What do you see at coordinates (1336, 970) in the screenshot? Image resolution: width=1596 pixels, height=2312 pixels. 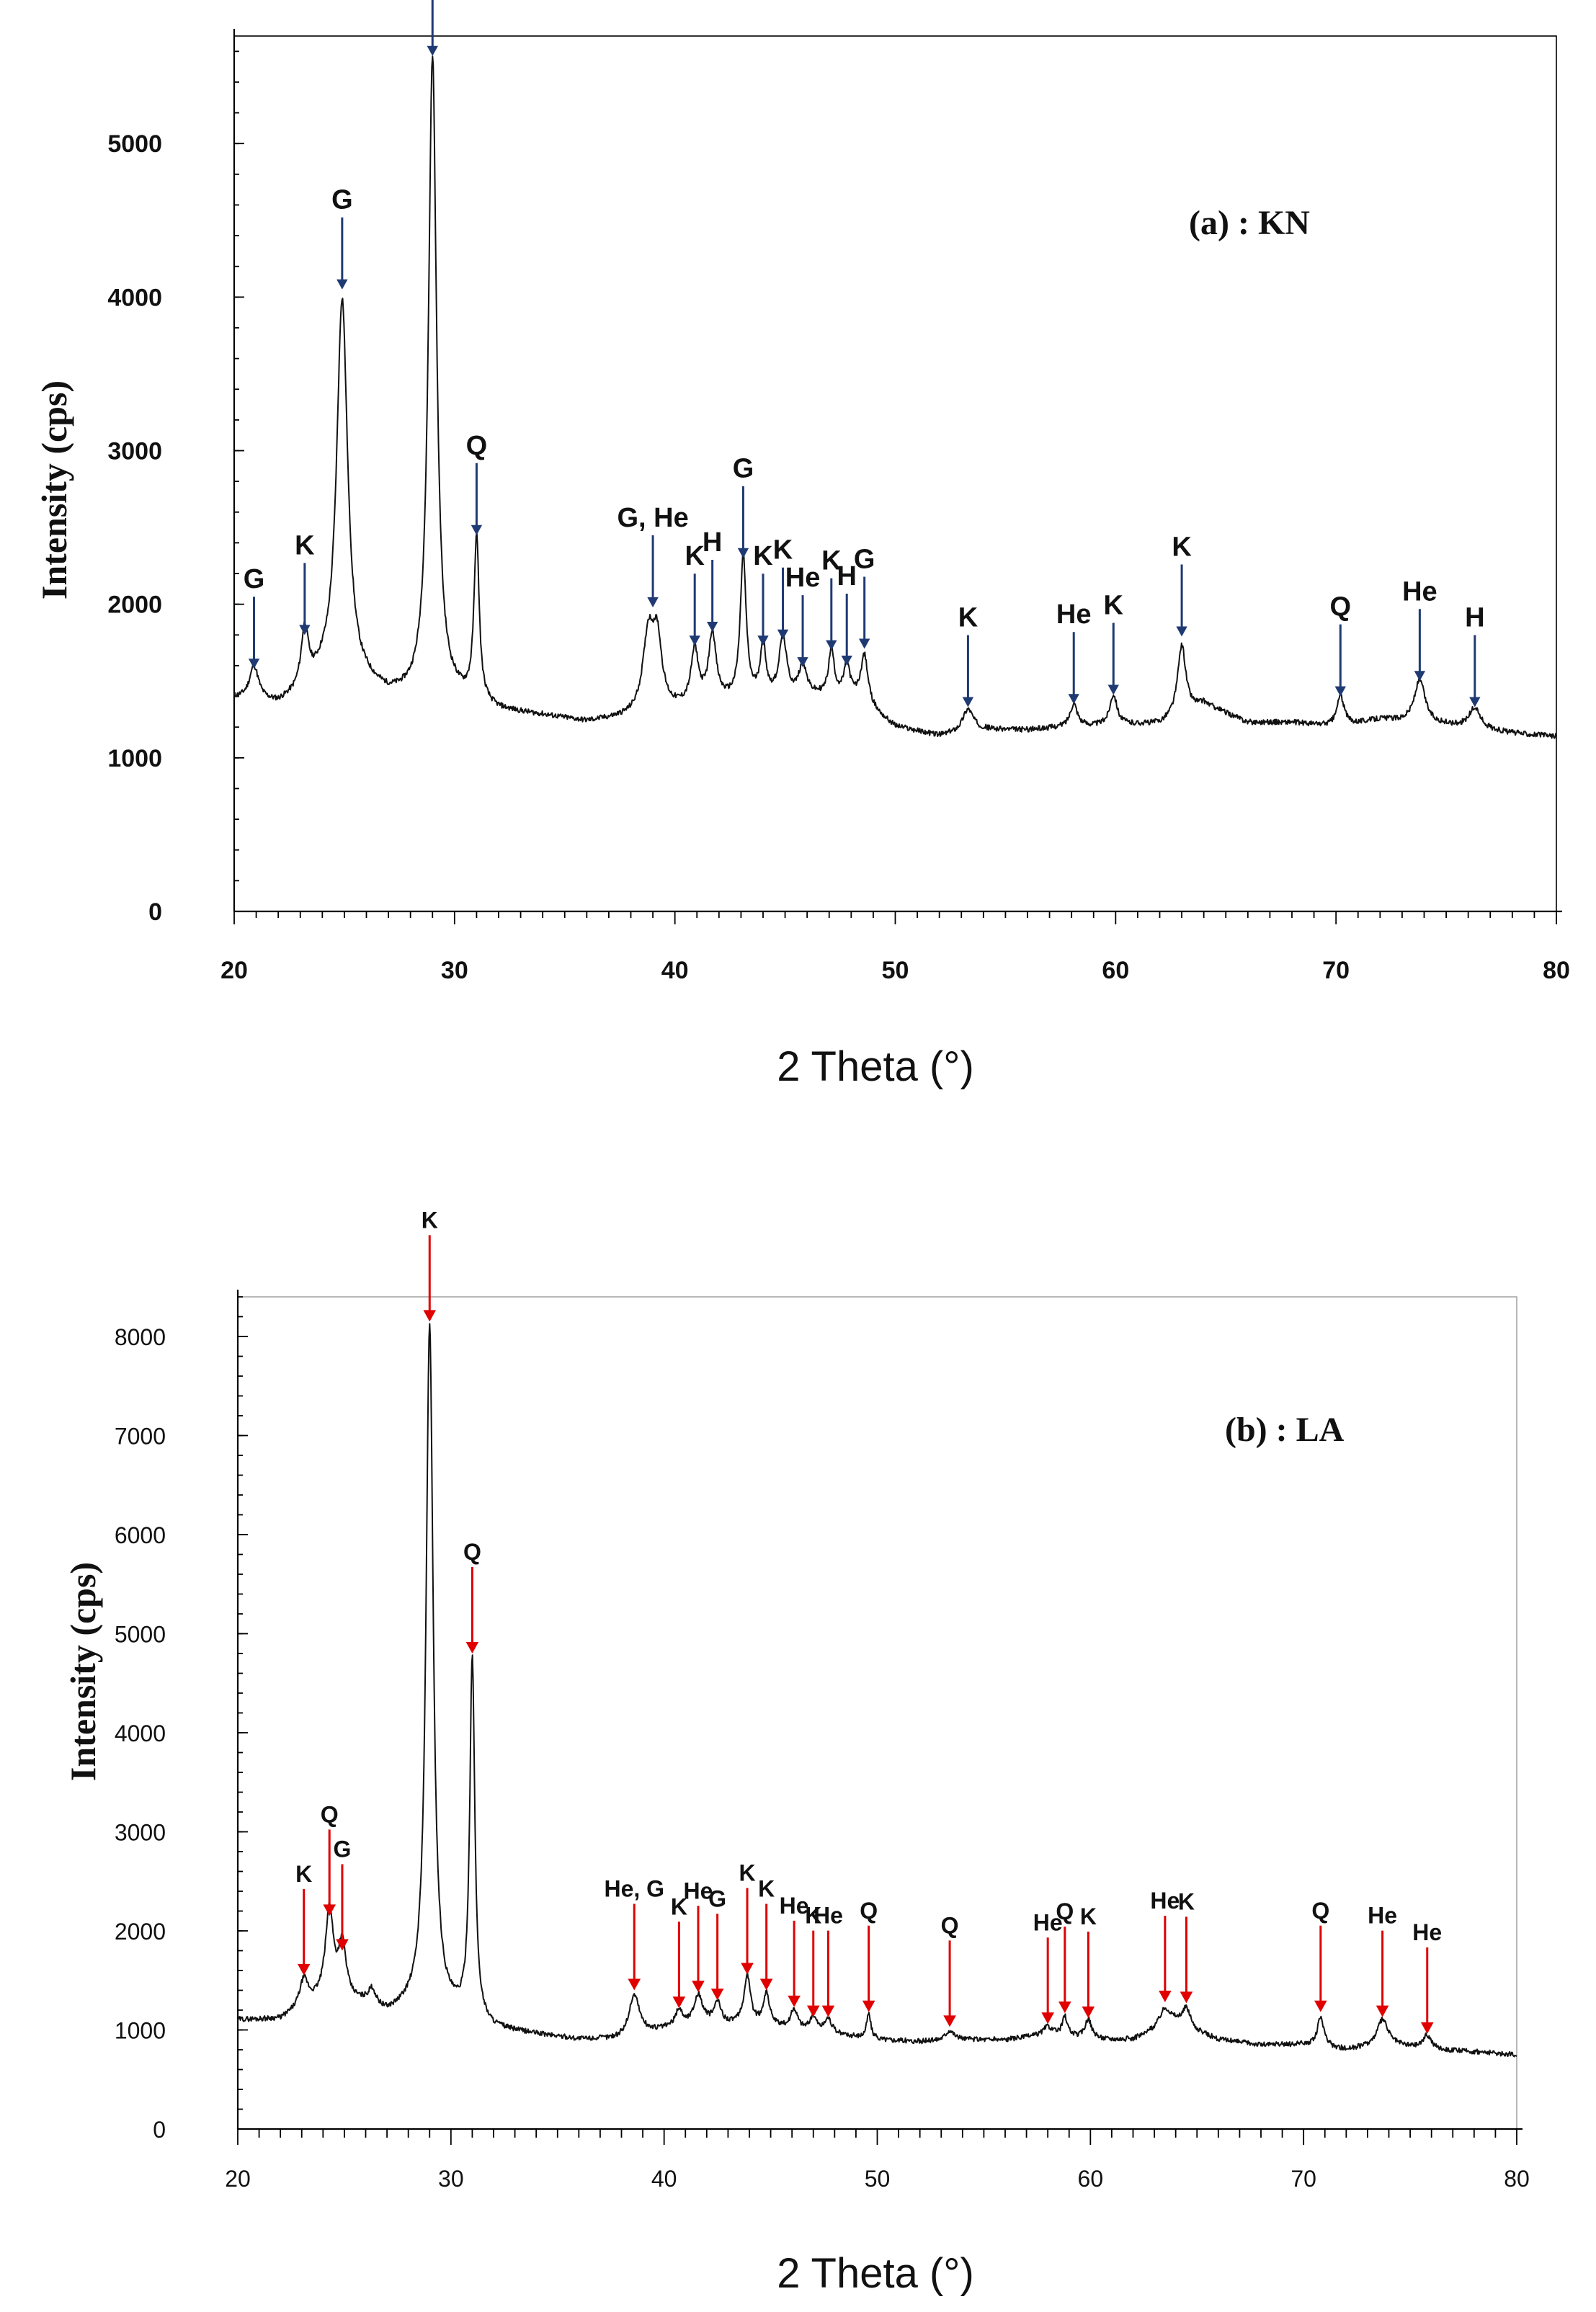 I see `x-tick-label: 70` at bounding box center [1336, 970].